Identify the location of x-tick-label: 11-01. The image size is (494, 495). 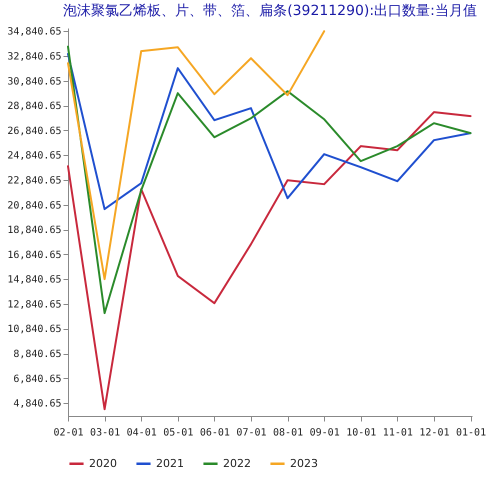
(397, 433).